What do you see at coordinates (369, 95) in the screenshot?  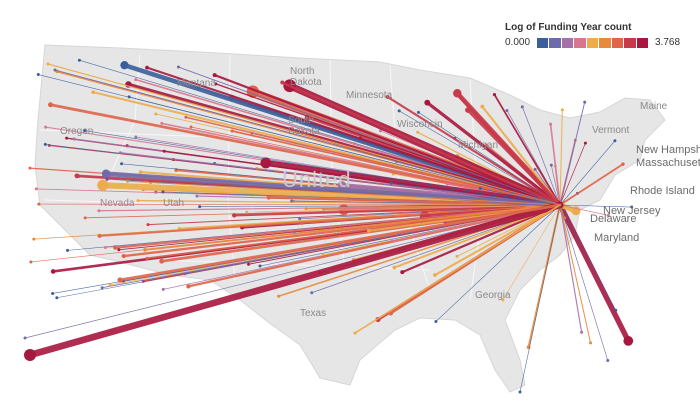 I see `state-label-minnesota: Minnesota` at bounding box center [369, 95].